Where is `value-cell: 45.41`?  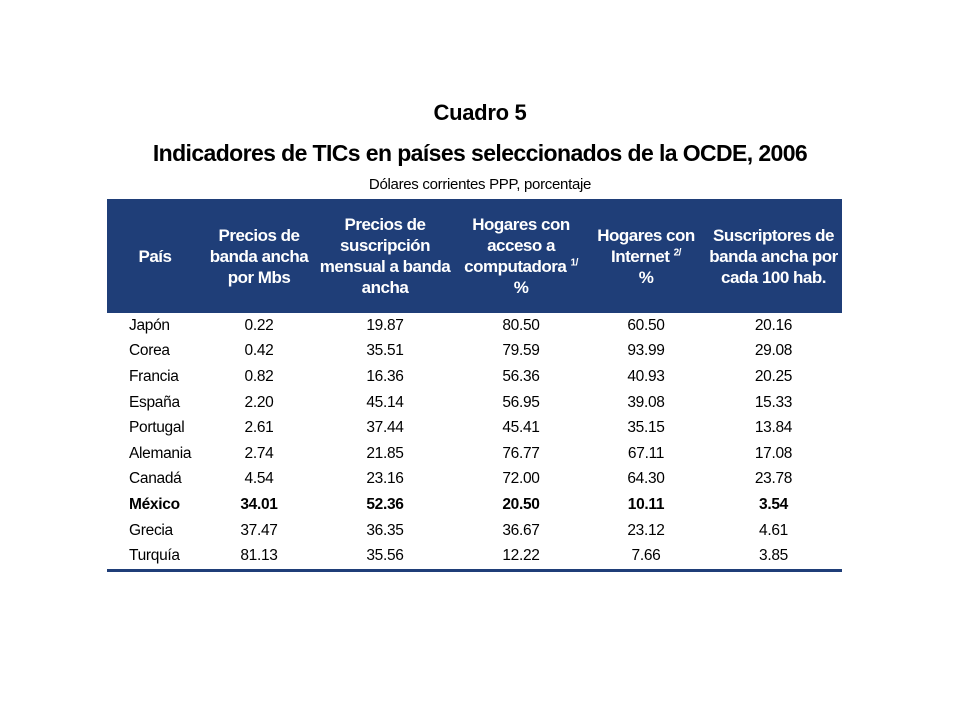
value-cell: 45.41 is located at coordinates (521, 428).